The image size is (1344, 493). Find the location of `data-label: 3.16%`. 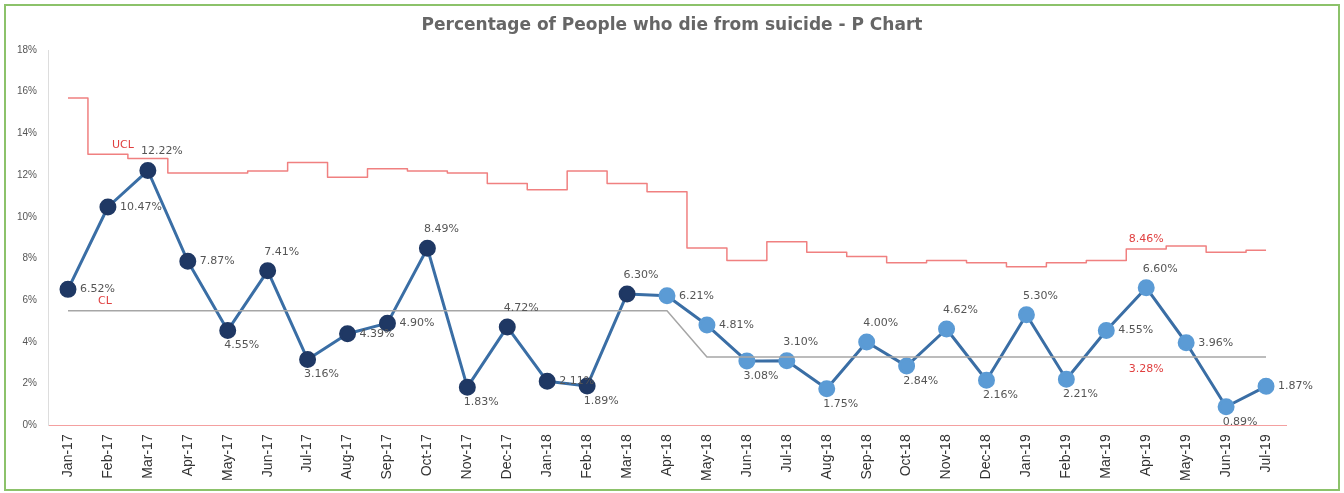

data-label: 3.16% is located at coordinates (322, 374).